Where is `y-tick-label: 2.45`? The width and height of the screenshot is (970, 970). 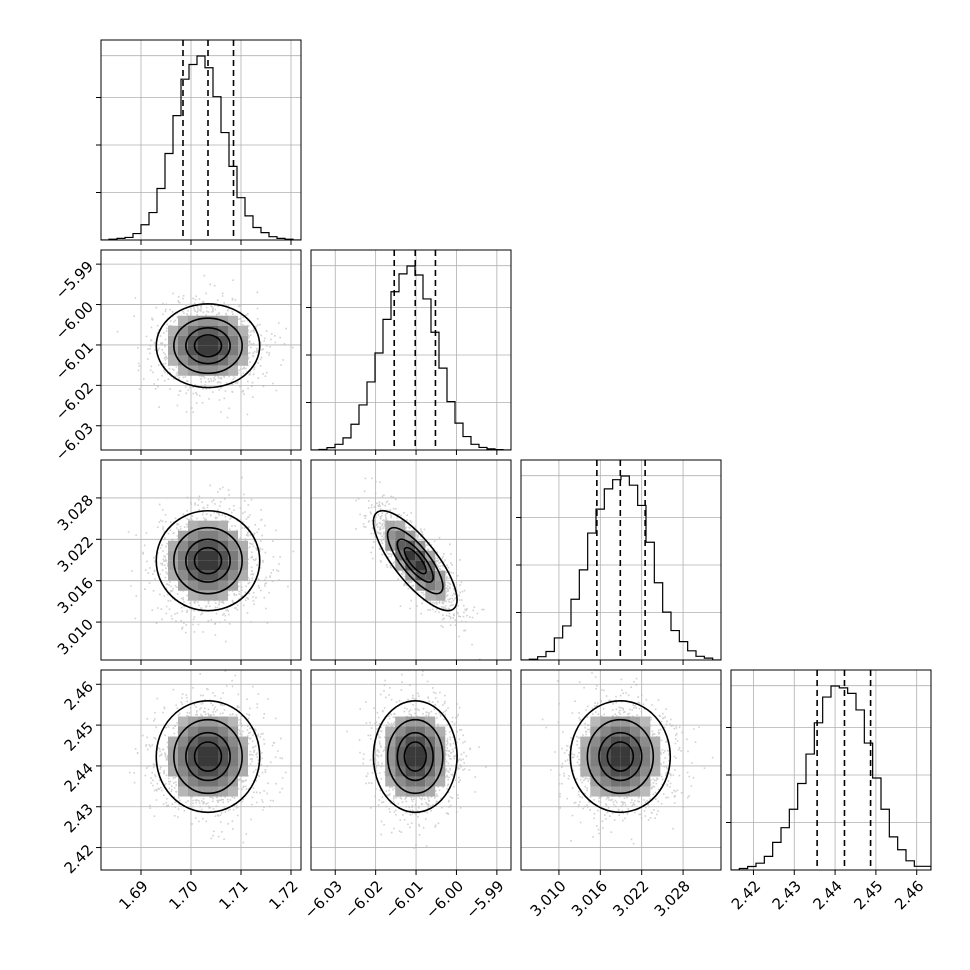
y-tick-label: 2.45 is located at coordinates (79, 736).